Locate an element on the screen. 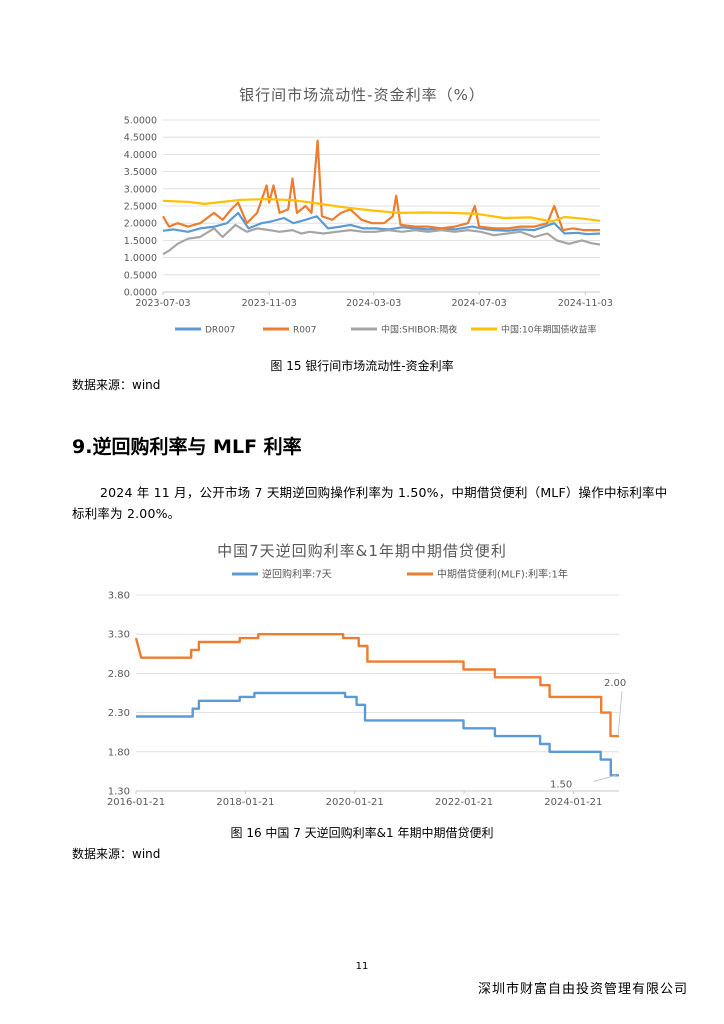 This screenshot has height=1024, width=724. y-tick-label: 3.0000 is located at coordinates (140, 189).